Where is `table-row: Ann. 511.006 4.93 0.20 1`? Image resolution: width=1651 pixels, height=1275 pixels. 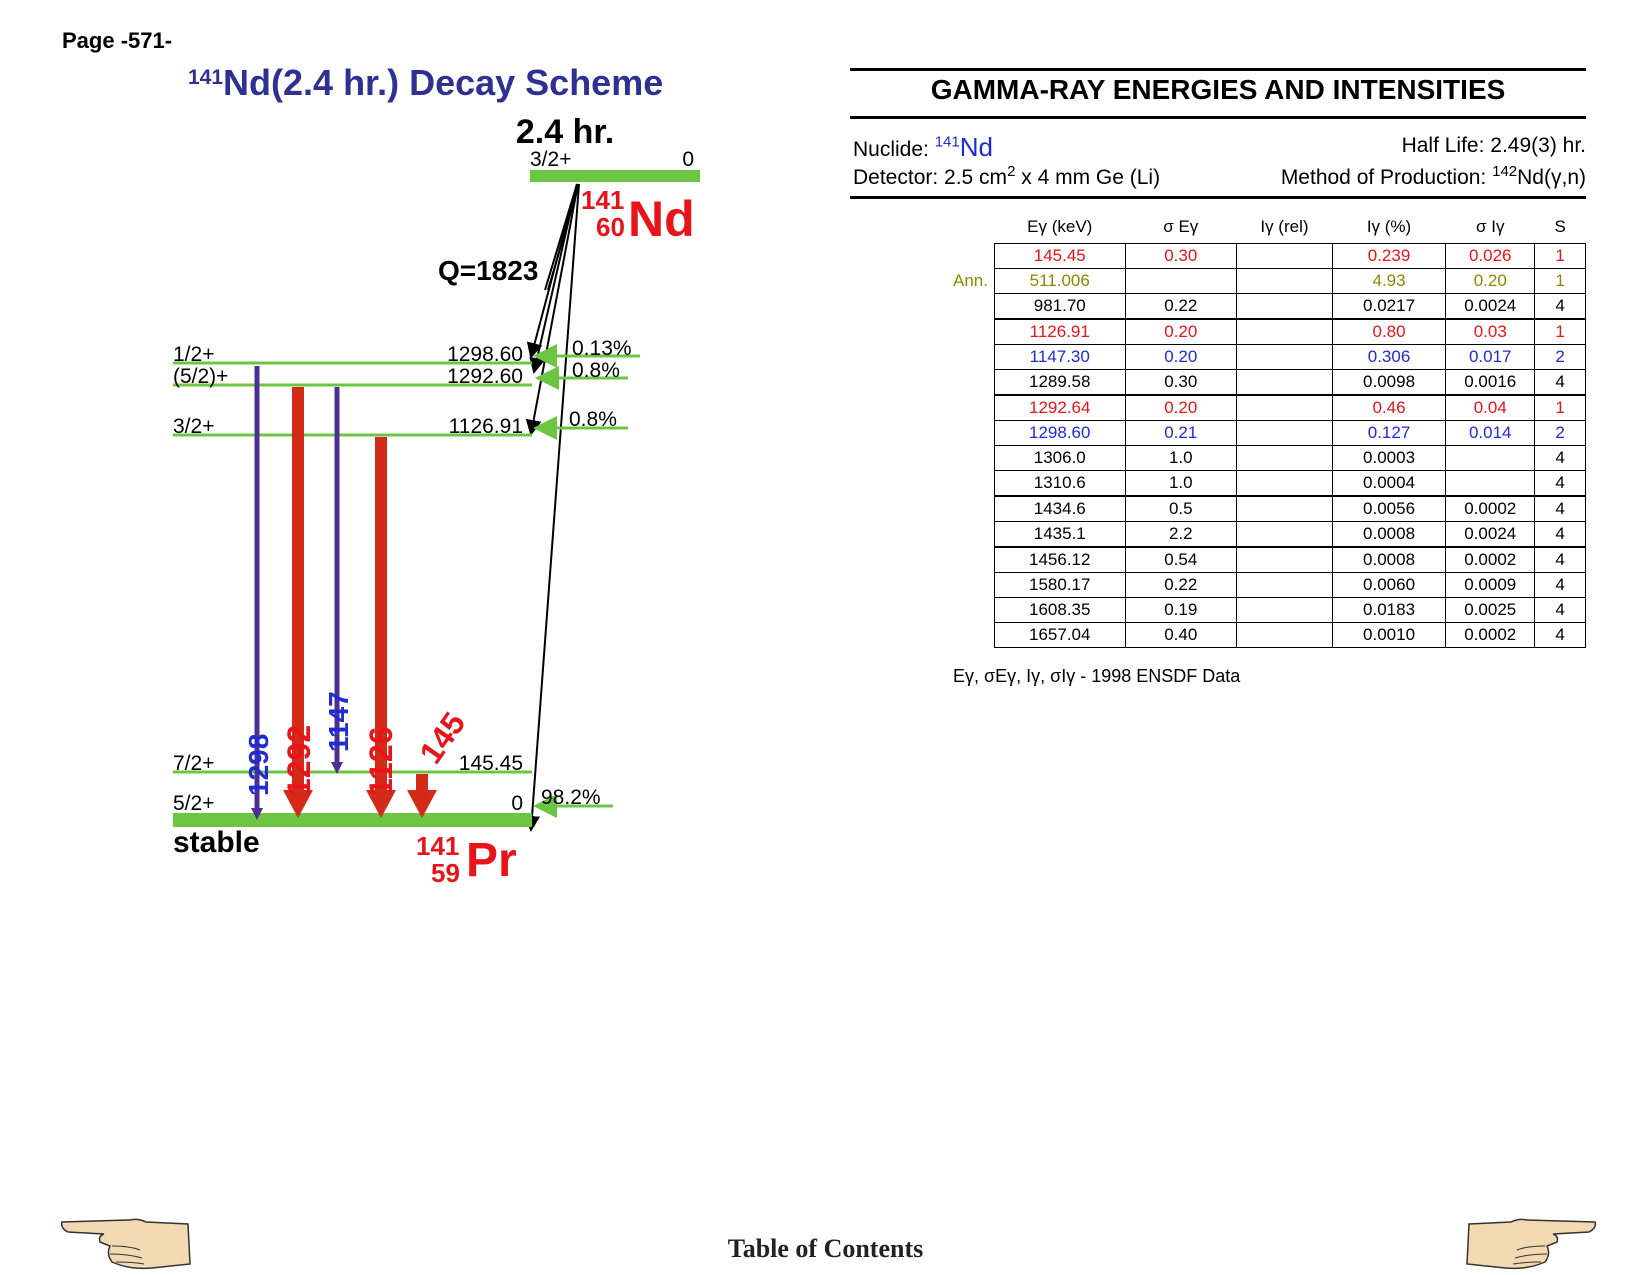
table-row: Ann. 511.006 4.93 0.20 1 is located at coordinates (1269, 281).